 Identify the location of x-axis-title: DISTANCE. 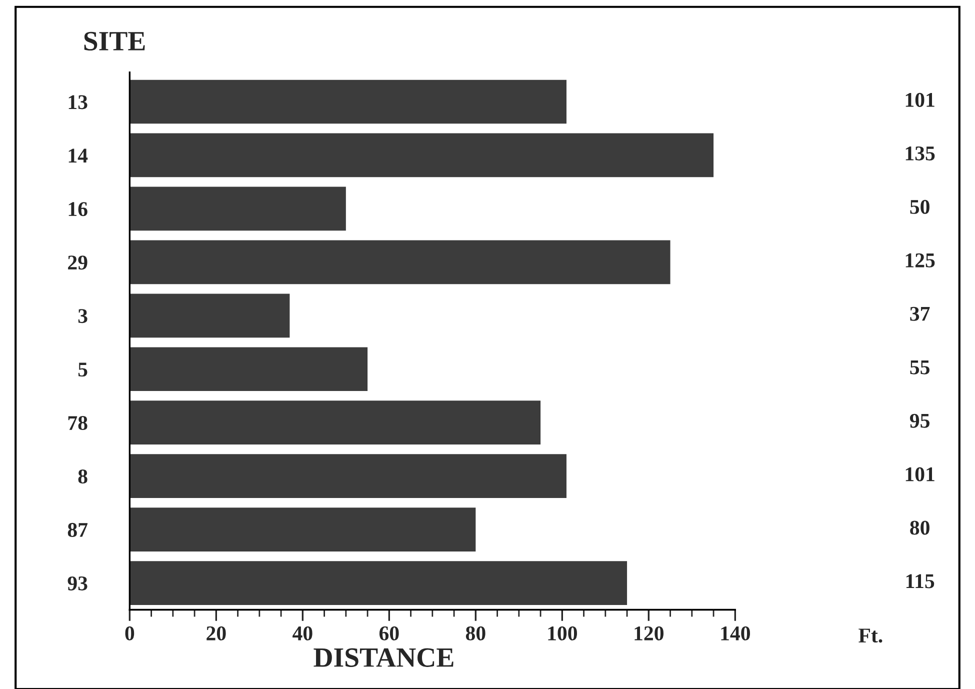
(384, 657).